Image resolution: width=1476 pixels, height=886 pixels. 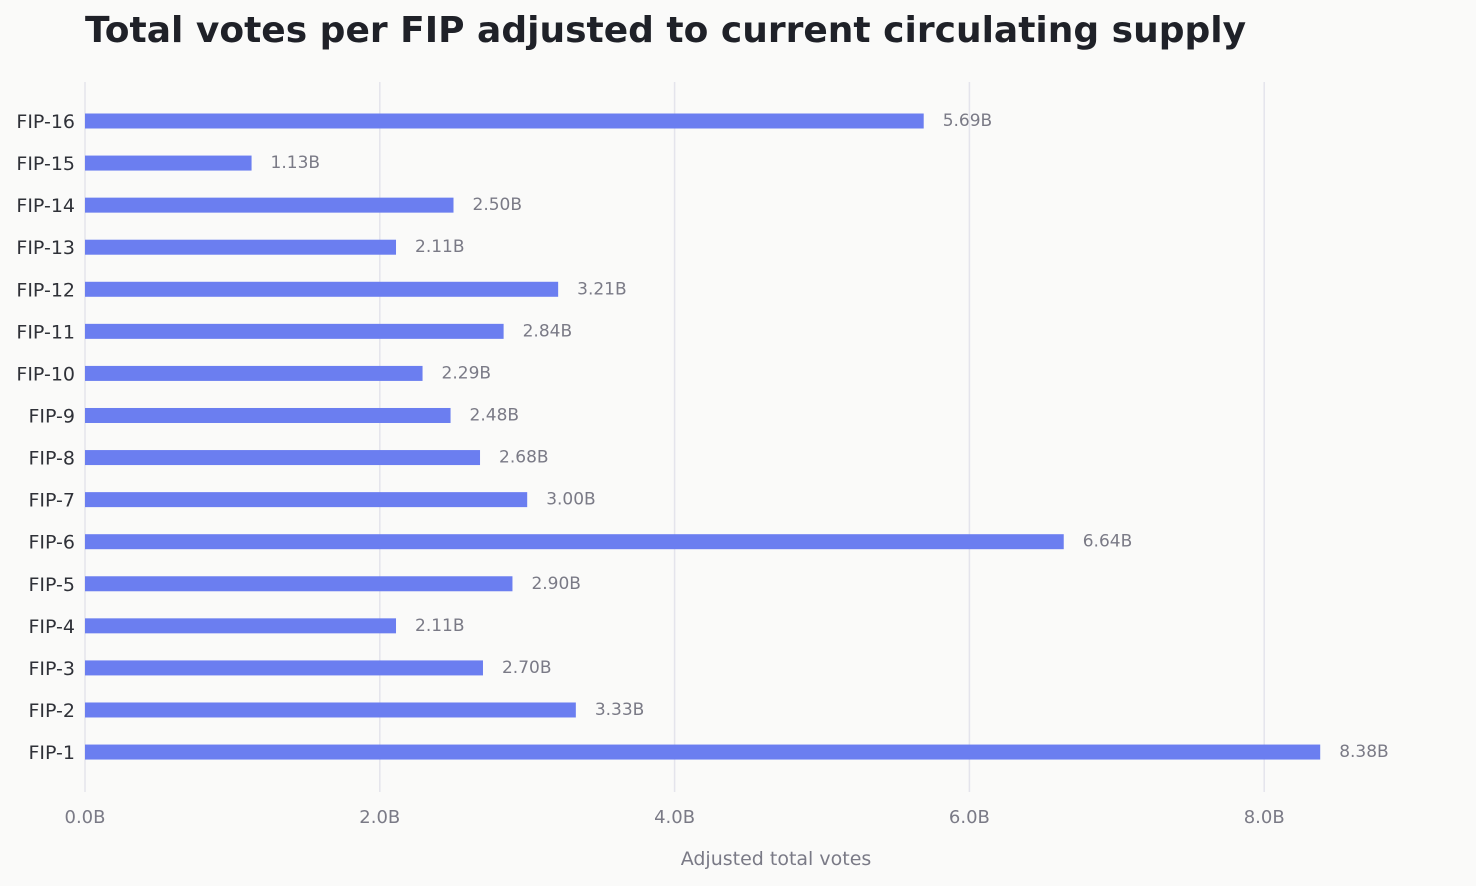 What do you see at coordinates (968, 121) in the screenshot?
I see `value-label: 5.69B` at bounding box center [968, 121].